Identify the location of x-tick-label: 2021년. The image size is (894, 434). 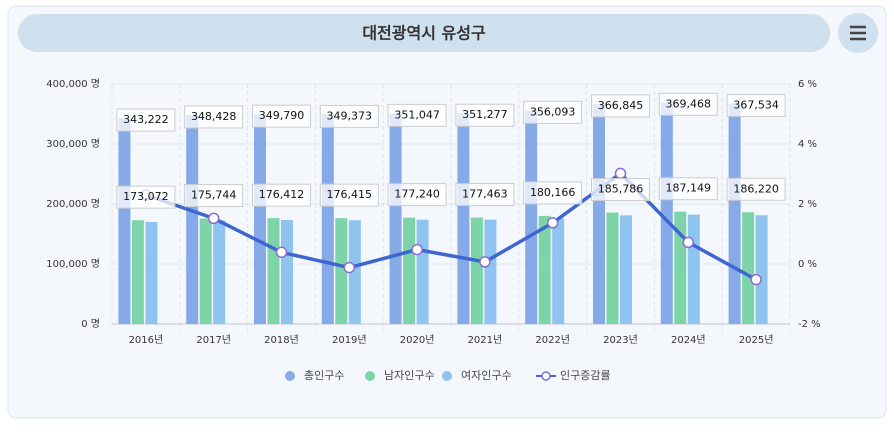
(485, 340).